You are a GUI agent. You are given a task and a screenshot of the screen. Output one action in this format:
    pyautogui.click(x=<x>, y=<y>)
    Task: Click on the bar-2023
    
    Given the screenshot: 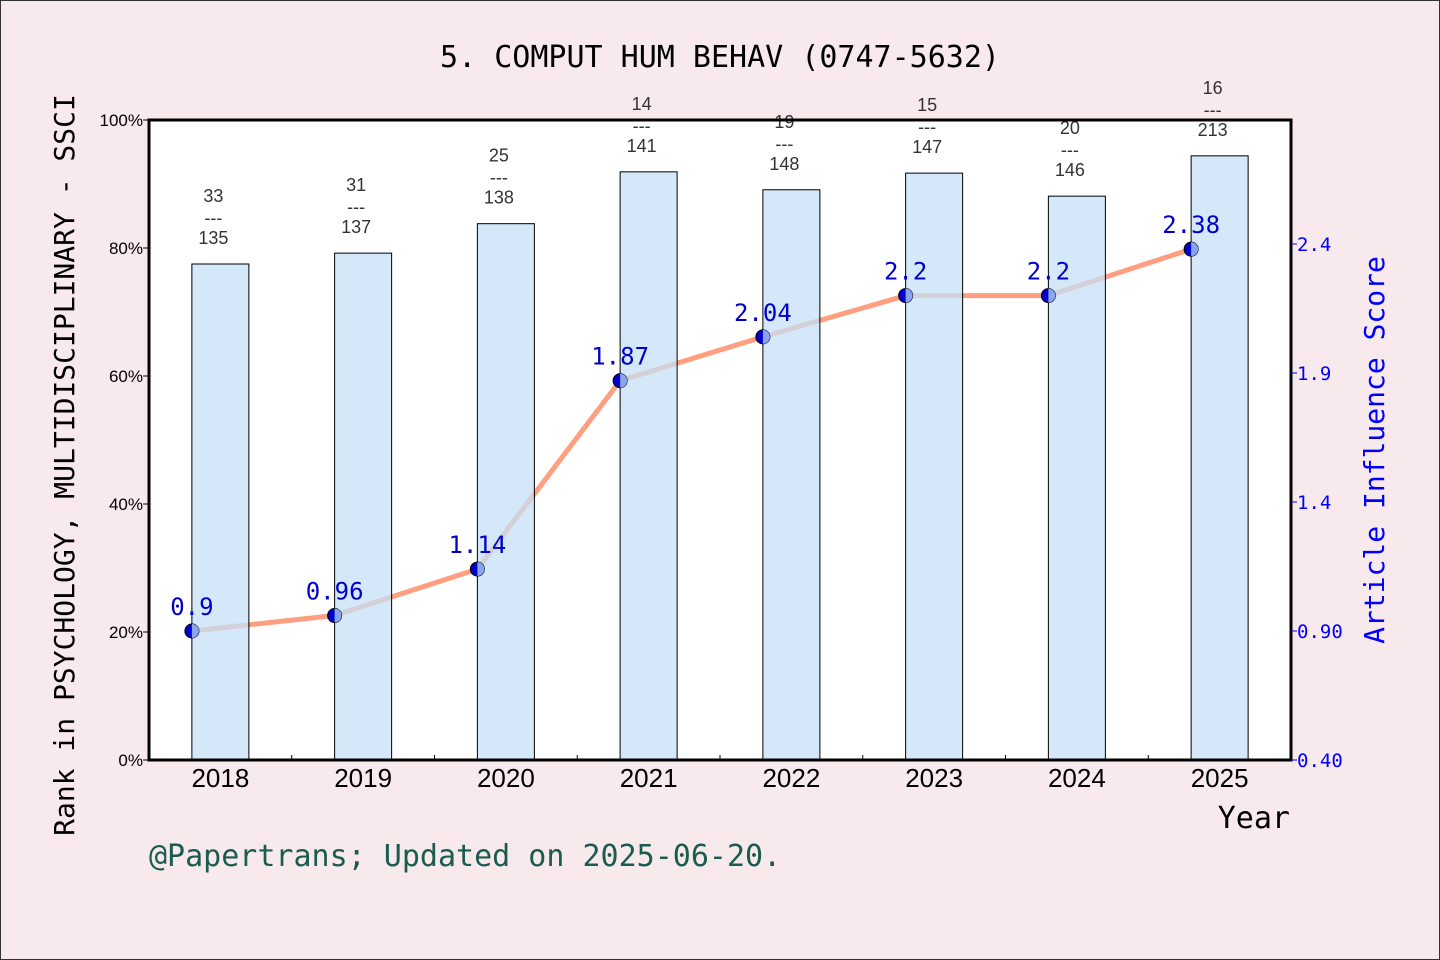 What is the action you would take?
    pyautogui.click(x=934, y=466)
    